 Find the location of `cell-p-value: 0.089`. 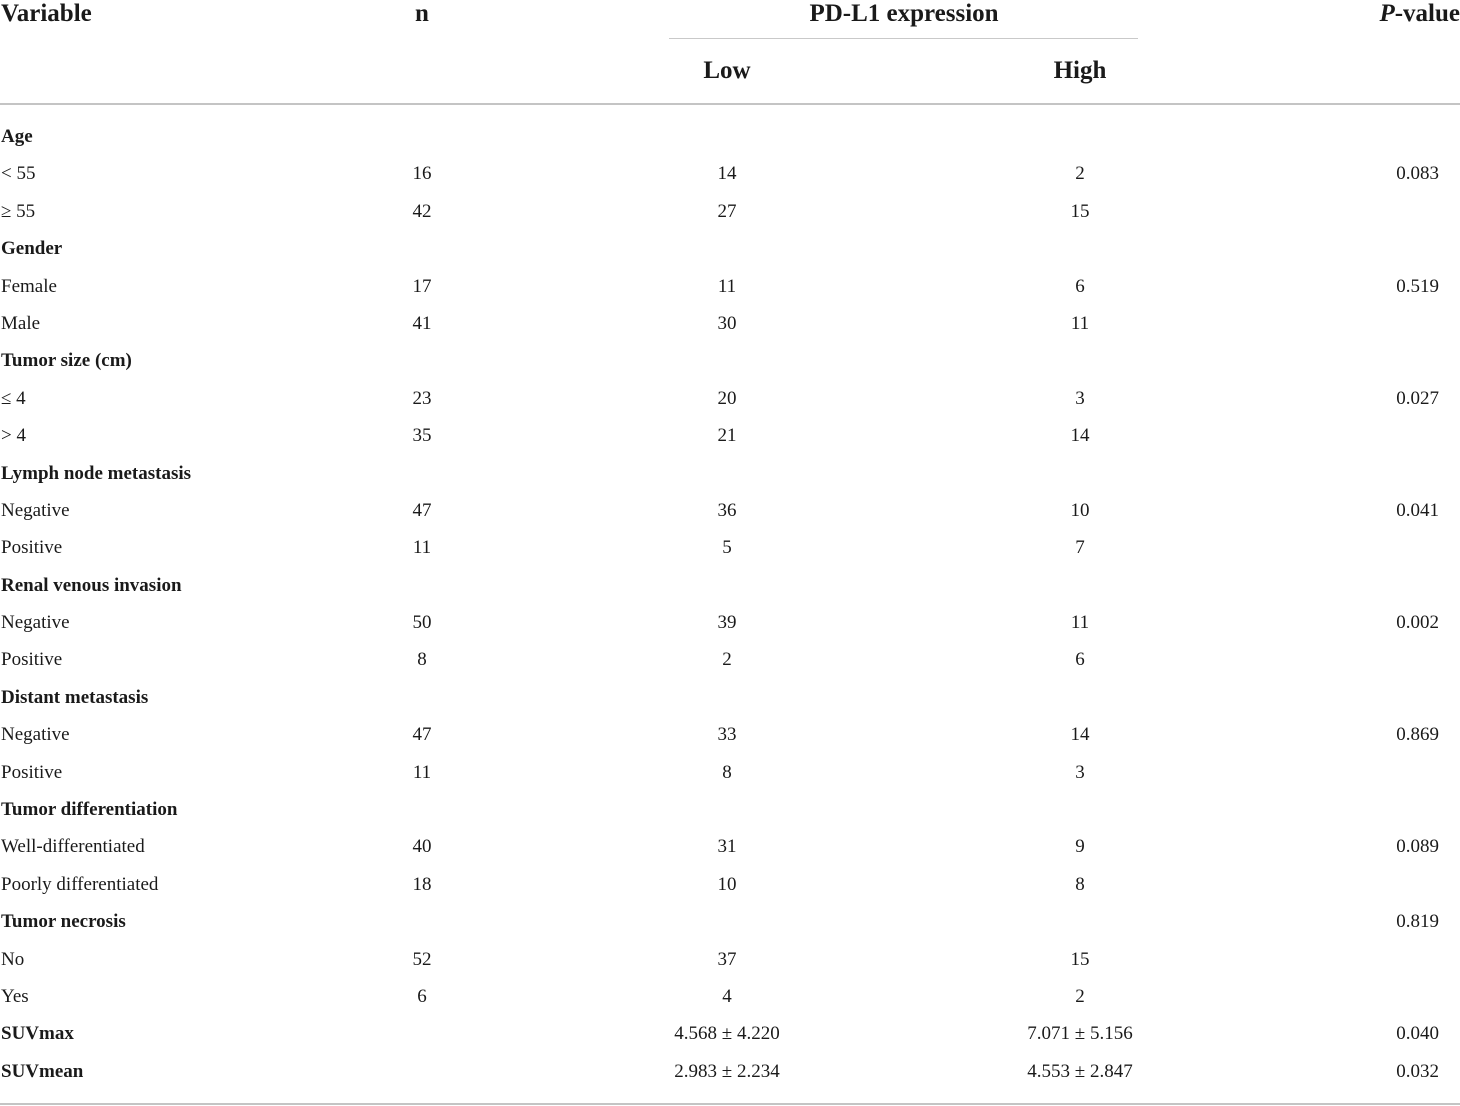

cell-p-value: 0.089 is located at coordinates (1417, 847).